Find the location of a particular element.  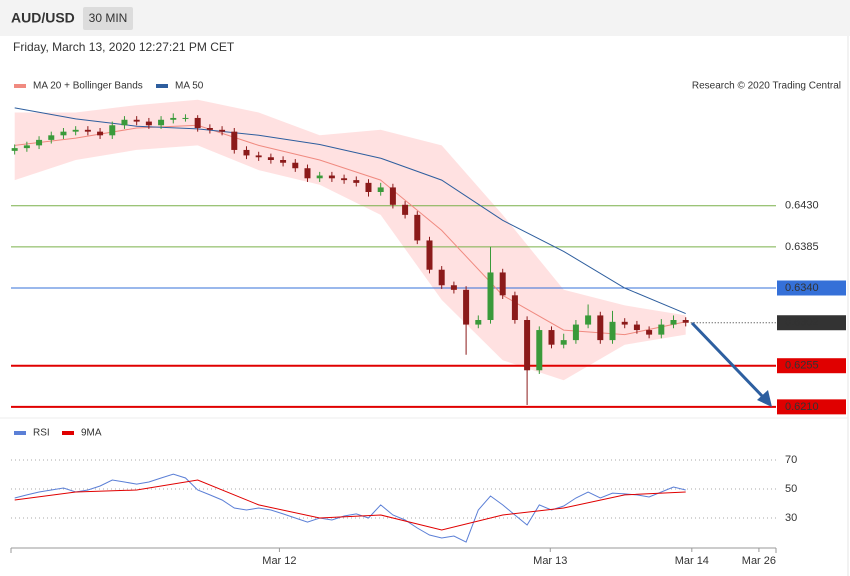

timeframe: 30 MIN is located at coordinates (108, 18).